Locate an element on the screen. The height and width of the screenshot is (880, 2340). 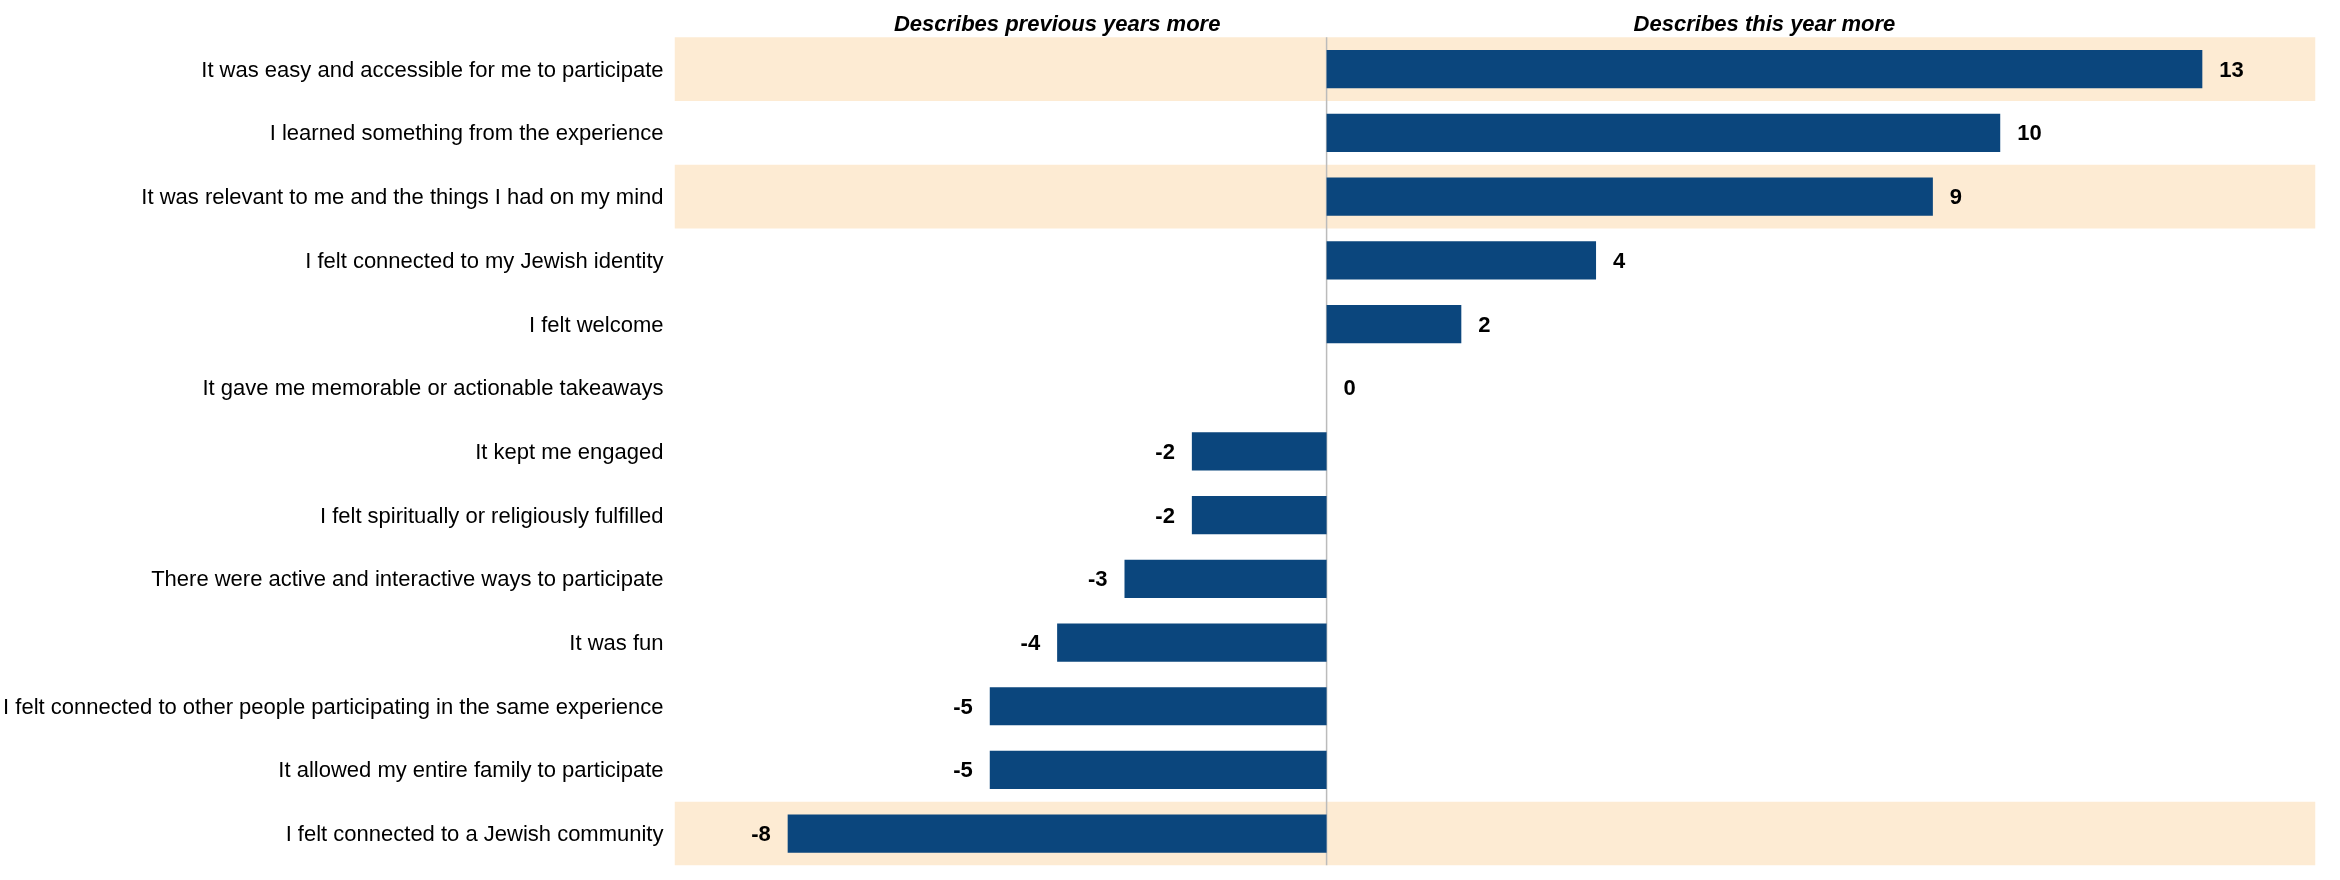
data-label: -4 is located at coordinates (1030, 643).